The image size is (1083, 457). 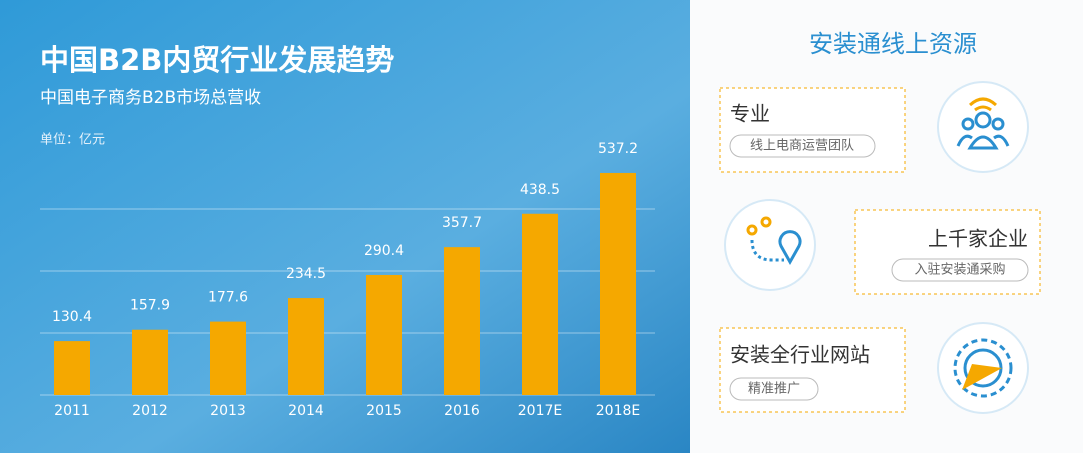 I want to click on value-label: 290.4, so click(x=384, y=251).